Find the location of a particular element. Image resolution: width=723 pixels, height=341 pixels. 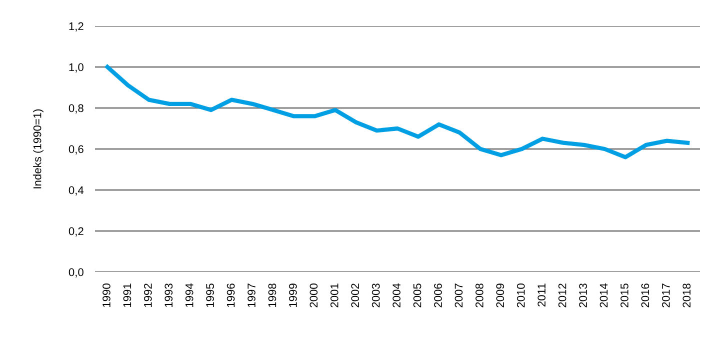

x-tick-label: 1993 is located at coordinates (168, 295).